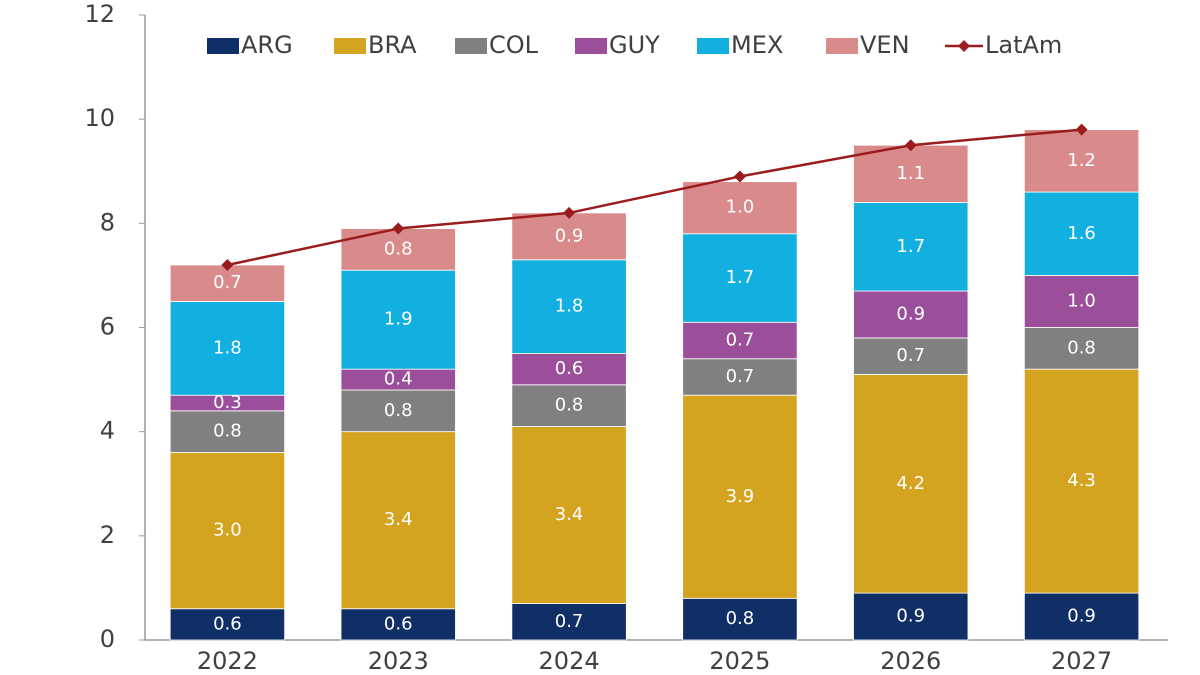 This screenshot has height=675, width=1200. I want to click on data-label: 1.9, so click(398, 319).